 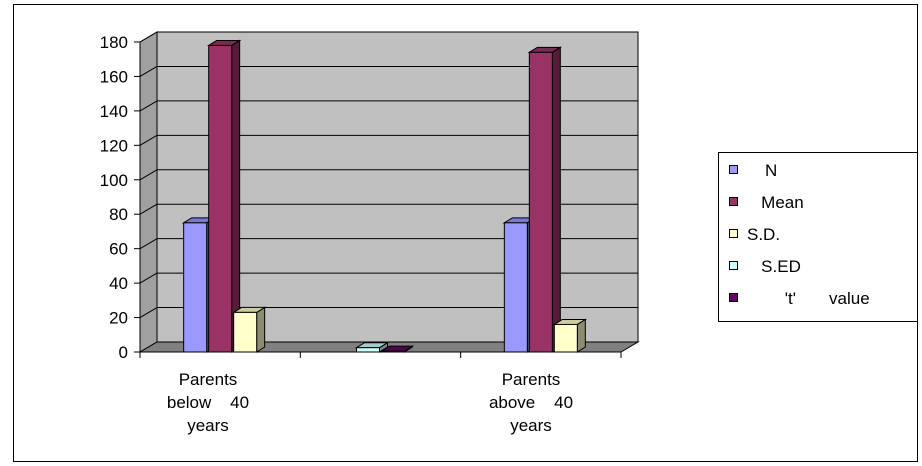 What do you see at coordinates (118, 249) in the screenshot?
I see `y-tick-label: 60` at bounding box center [118, 249].